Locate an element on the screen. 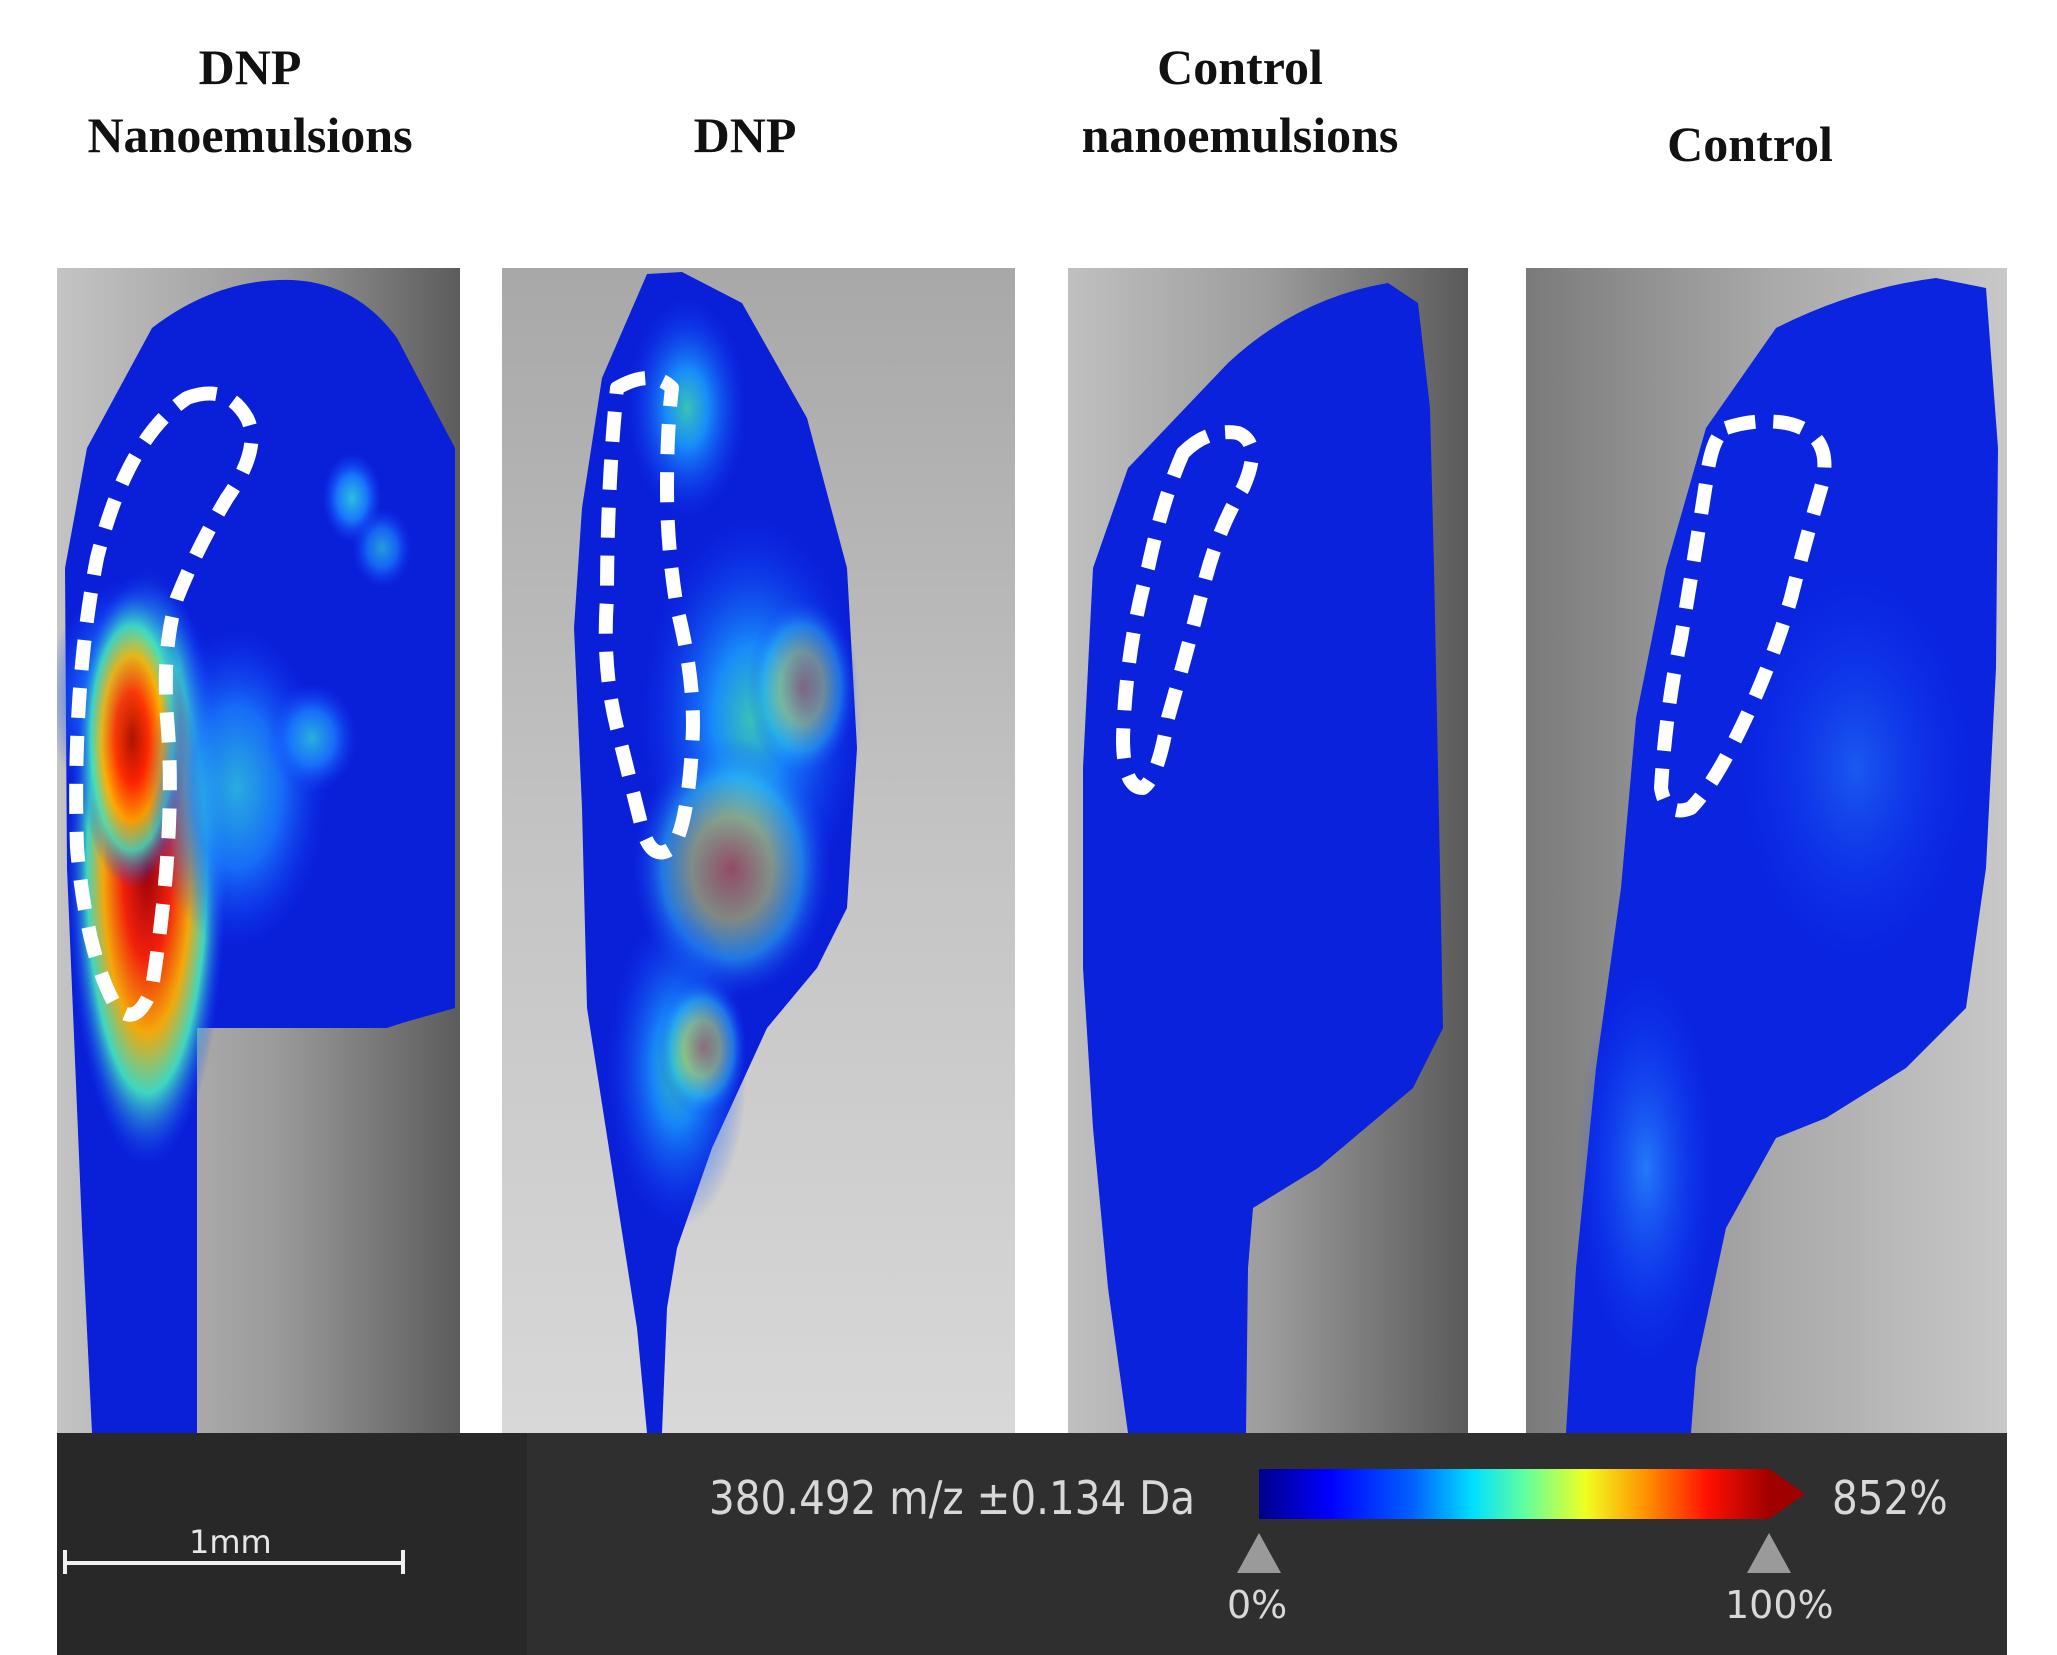  title-line-1: DNP is located at coordinates (250, 67).